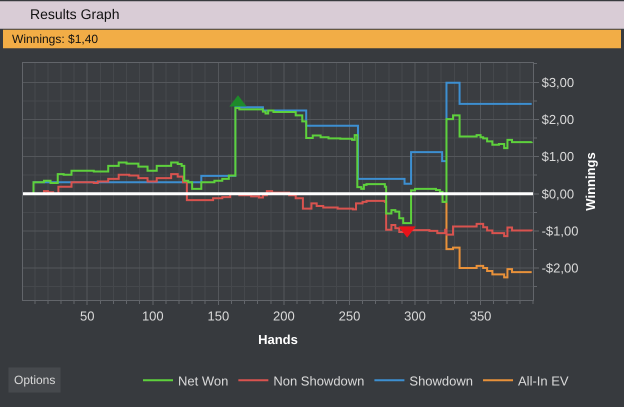 The width and height of the screenshot is (624, 407). I want to click on x-tick-label: 350, so click(481, 316).